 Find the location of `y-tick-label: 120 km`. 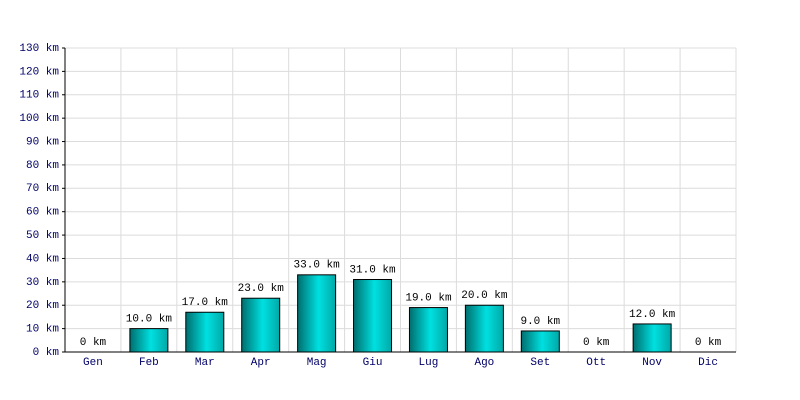

y-tick-label: 120 km is located at coordinates (39, 72).